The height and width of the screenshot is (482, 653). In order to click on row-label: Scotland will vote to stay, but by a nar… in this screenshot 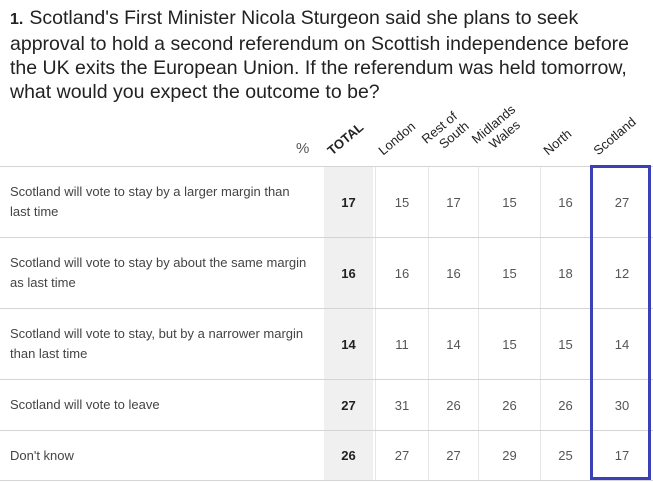, I will do `click(157, 343)`.